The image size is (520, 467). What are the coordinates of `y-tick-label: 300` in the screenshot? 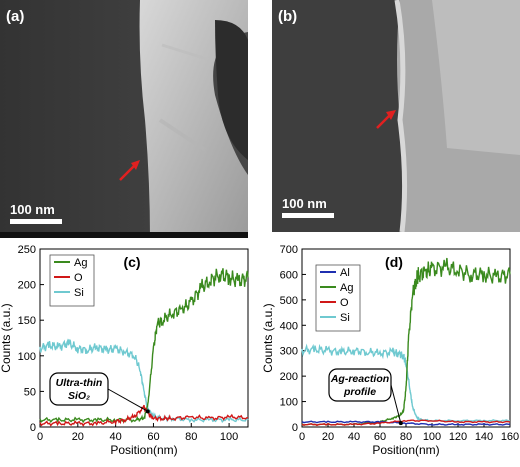 It's located at (289, 352).